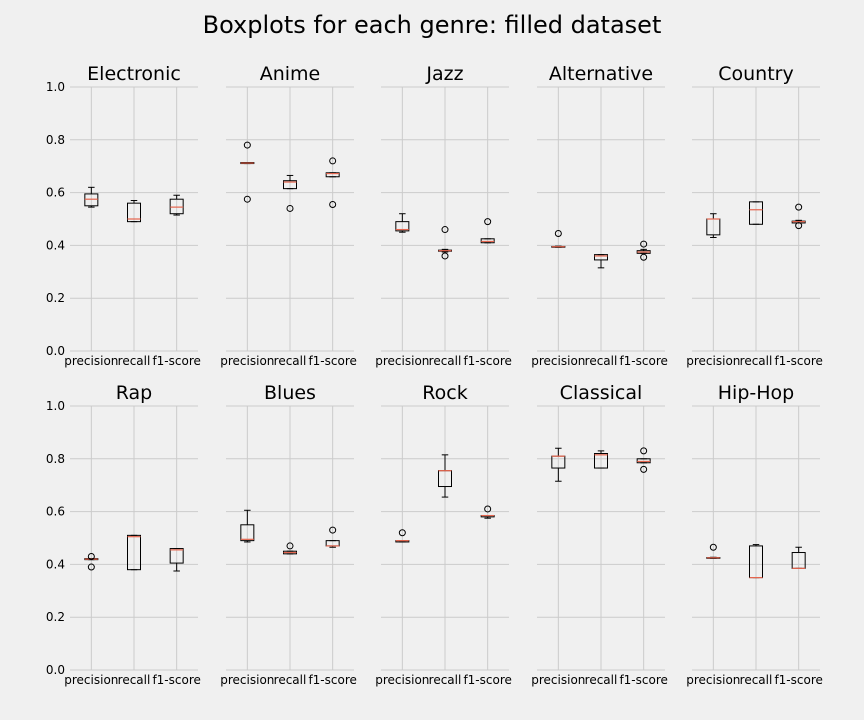 The height and width of the screenshot is (720, 864). Describe the element at coordinates (754, 534) in the screenshot. I see `panel-hip-hop: Hip-Hop precision recall f1-score` at that location.